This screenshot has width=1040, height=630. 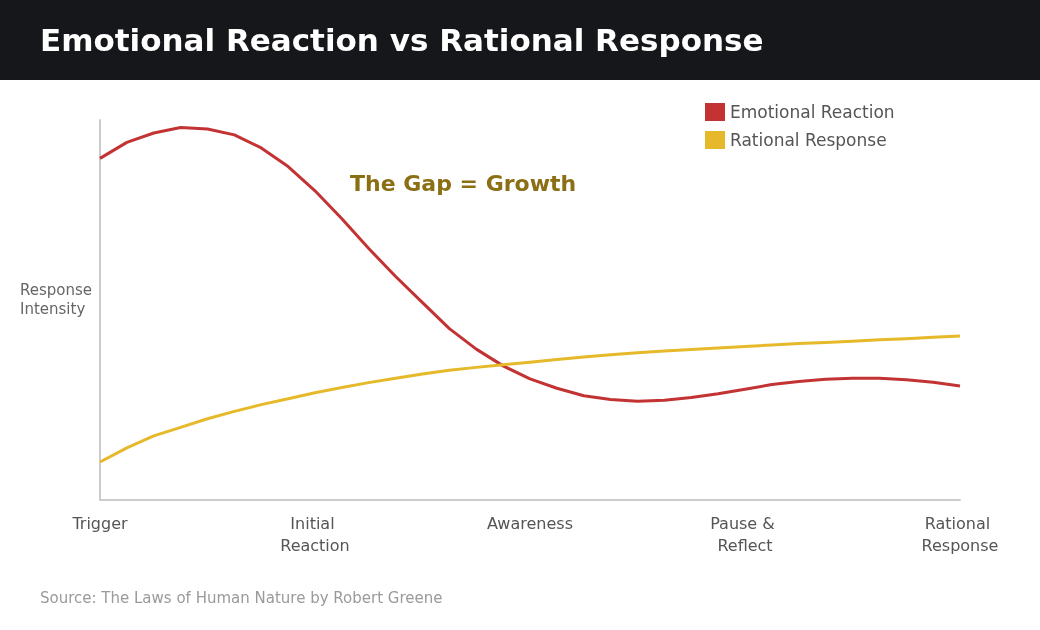 I want to click on x-tick-label: Initial Reaction, so click(x=315, y=534).